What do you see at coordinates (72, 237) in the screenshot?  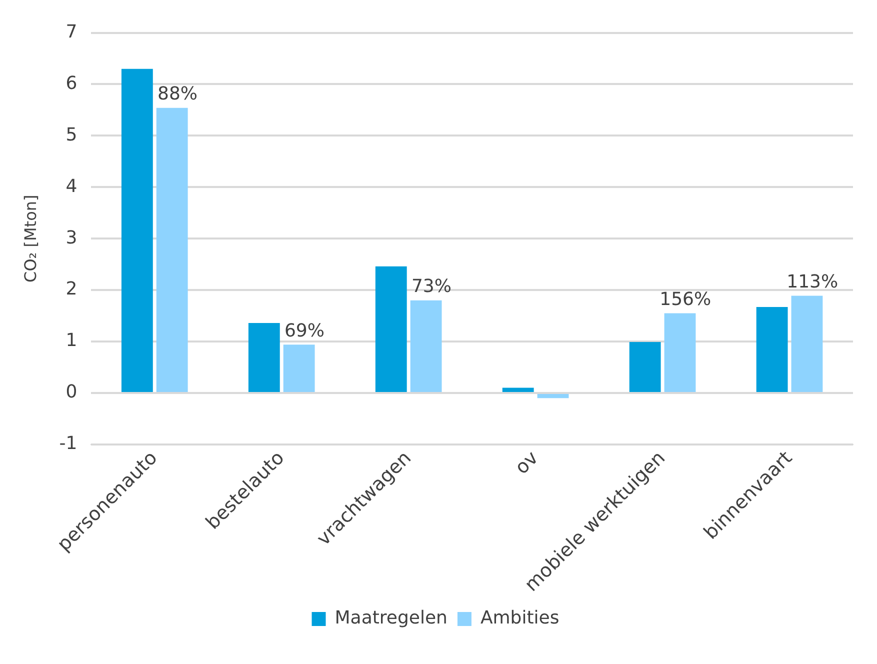 I see `y-tick-label: 3` at bounding box center [72, 237].